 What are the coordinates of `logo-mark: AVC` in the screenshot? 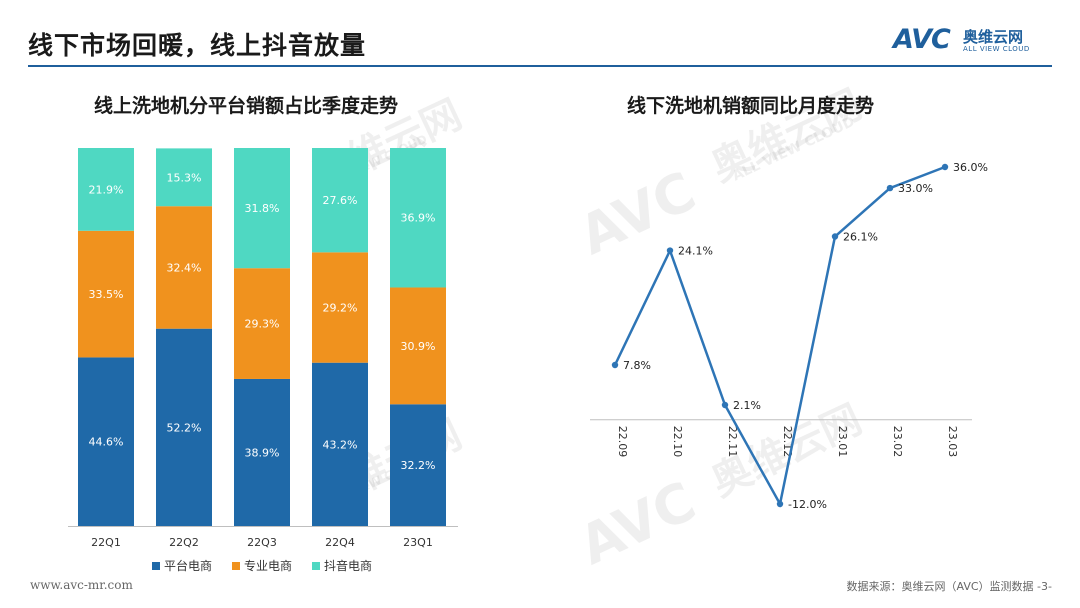 It's located at (922, 39).